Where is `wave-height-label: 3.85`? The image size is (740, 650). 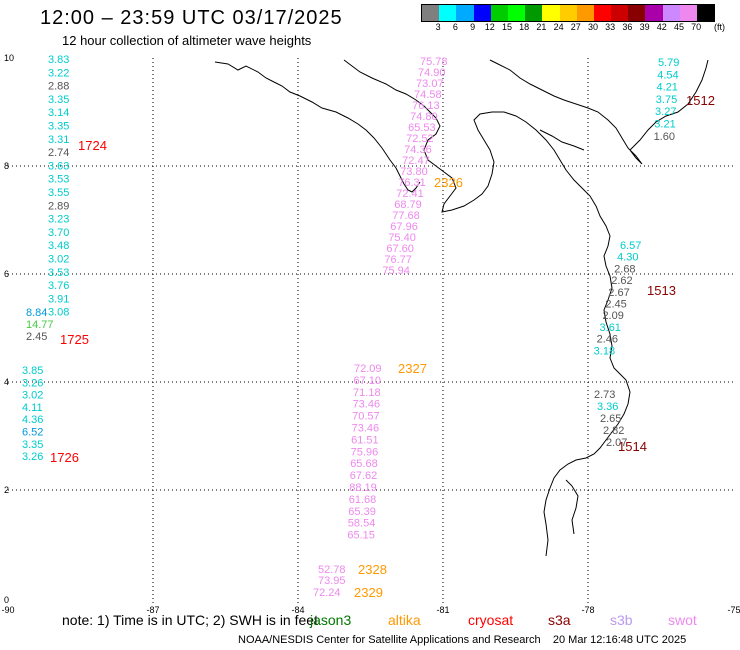 wave-height-label: 3.85 is located at coordinates (32, 371).